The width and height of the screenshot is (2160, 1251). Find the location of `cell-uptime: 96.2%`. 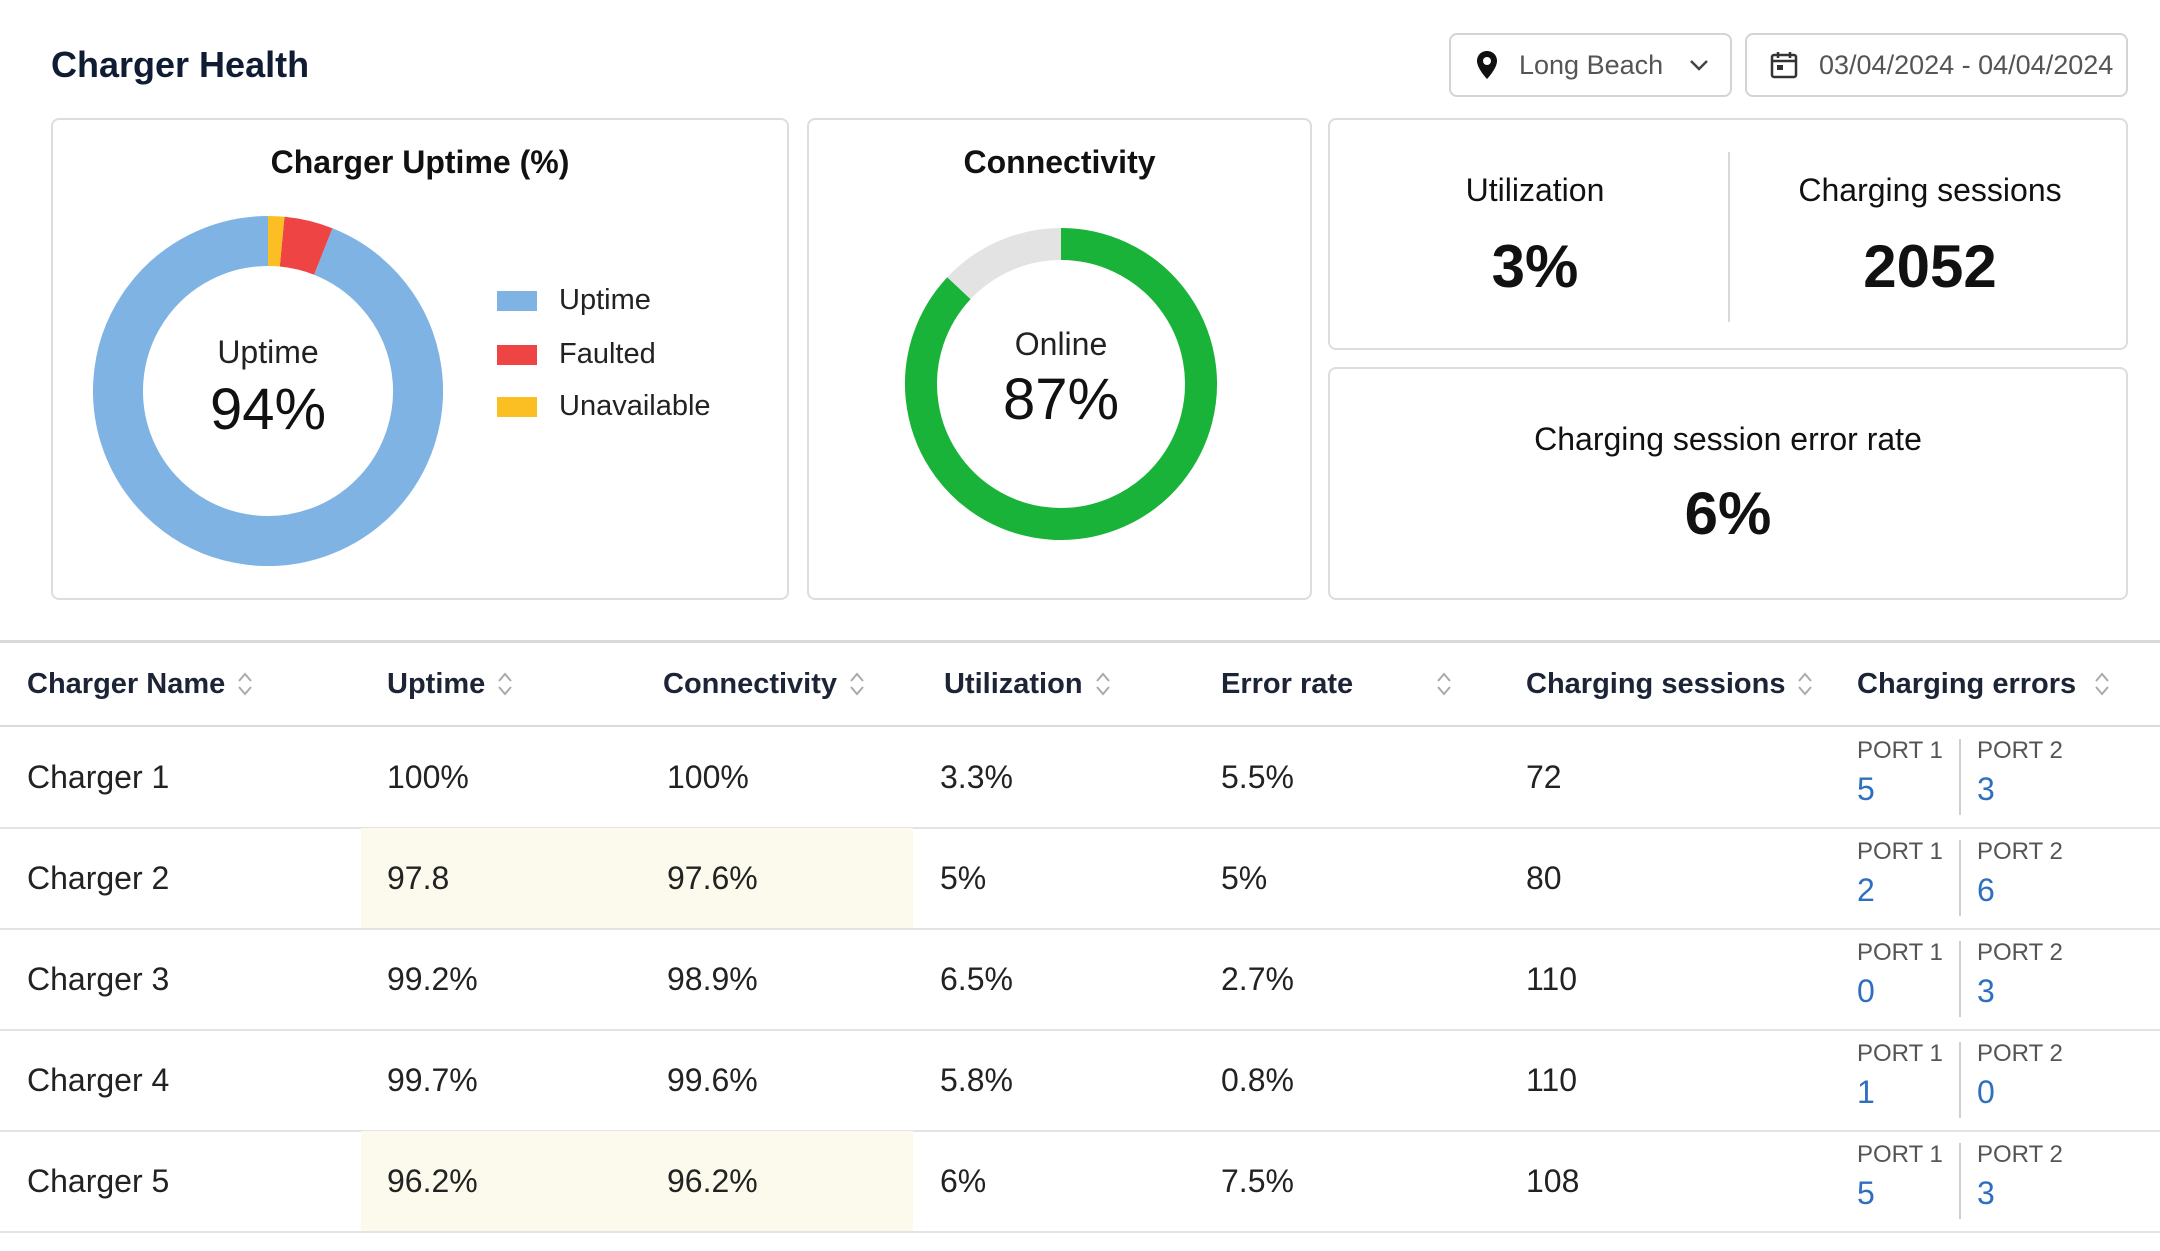

cell-uptime: 96.2% is located at coordinates (432, 1180).